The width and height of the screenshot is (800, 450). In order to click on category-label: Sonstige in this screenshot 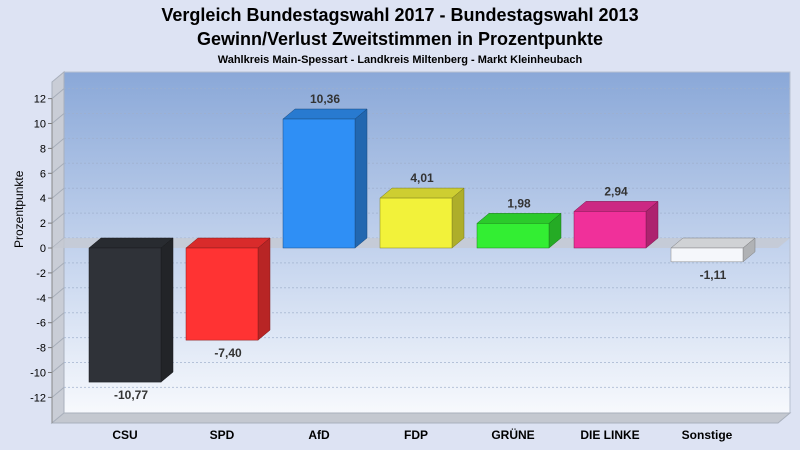, I will do `click(707, 435)`.